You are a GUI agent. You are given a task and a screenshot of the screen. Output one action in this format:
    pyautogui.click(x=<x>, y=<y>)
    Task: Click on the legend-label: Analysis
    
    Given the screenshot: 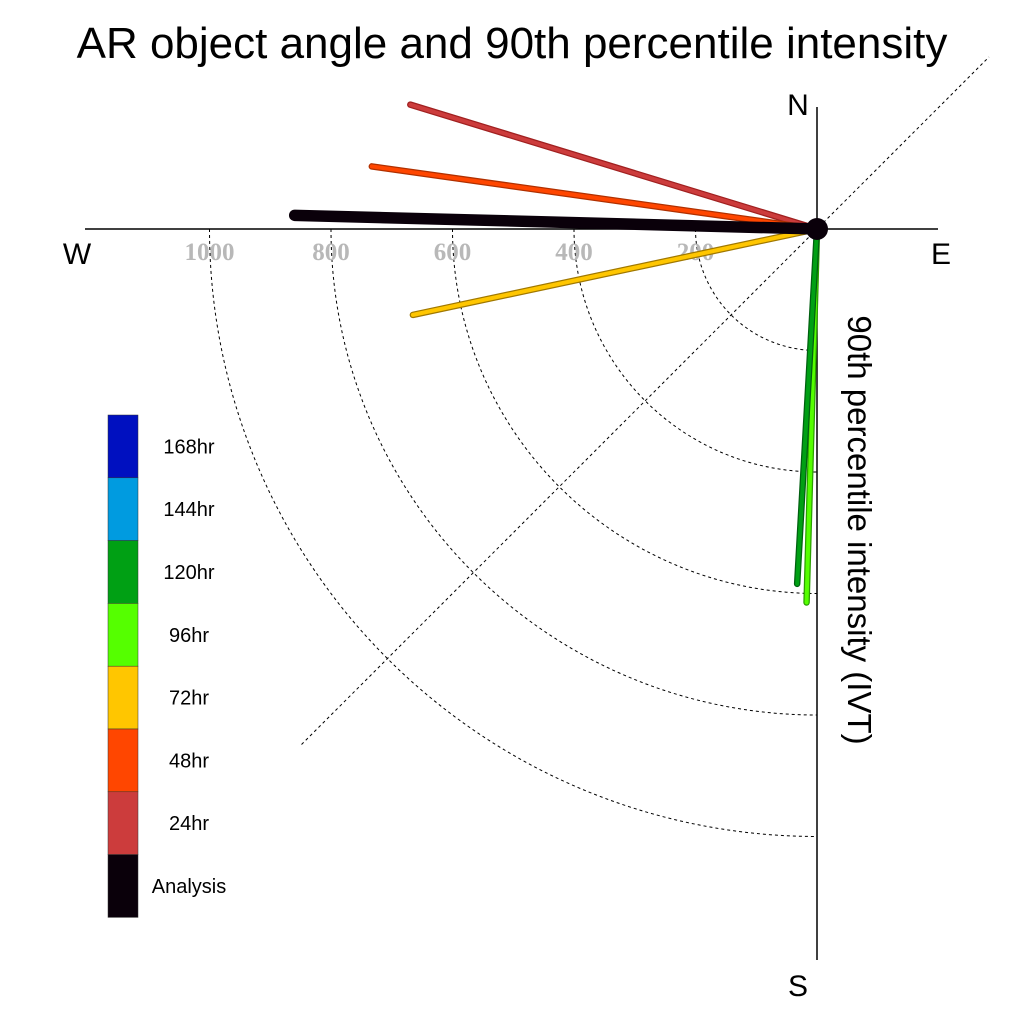 What is the action you would take?
    pyautogui.click(x=189, y=887)
    